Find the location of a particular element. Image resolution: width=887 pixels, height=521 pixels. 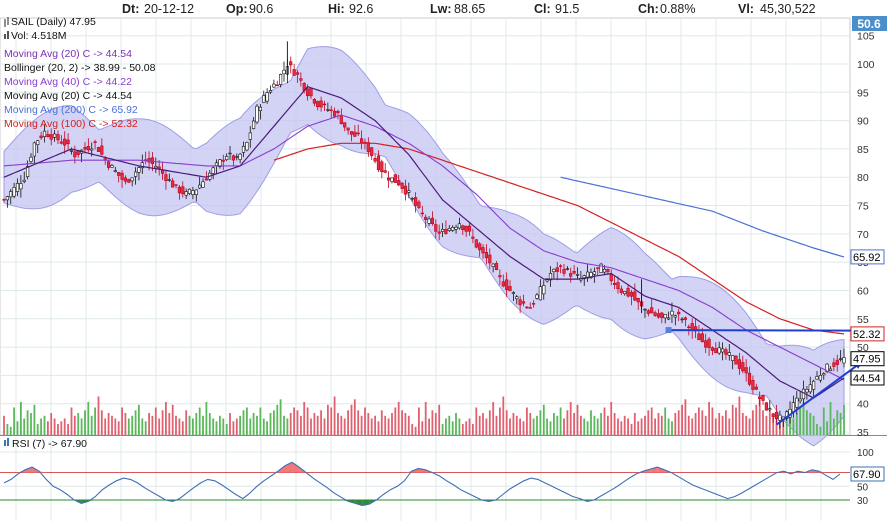

price-tick-label: 50 is located at coordinates (863, 348).